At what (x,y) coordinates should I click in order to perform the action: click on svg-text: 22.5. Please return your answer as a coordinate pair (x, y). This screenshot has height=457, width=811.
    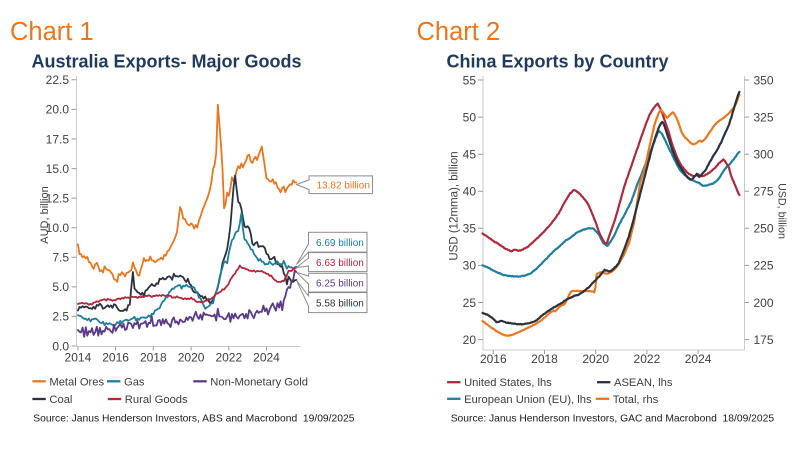
    Looking at the image, I should click on (58, 80).